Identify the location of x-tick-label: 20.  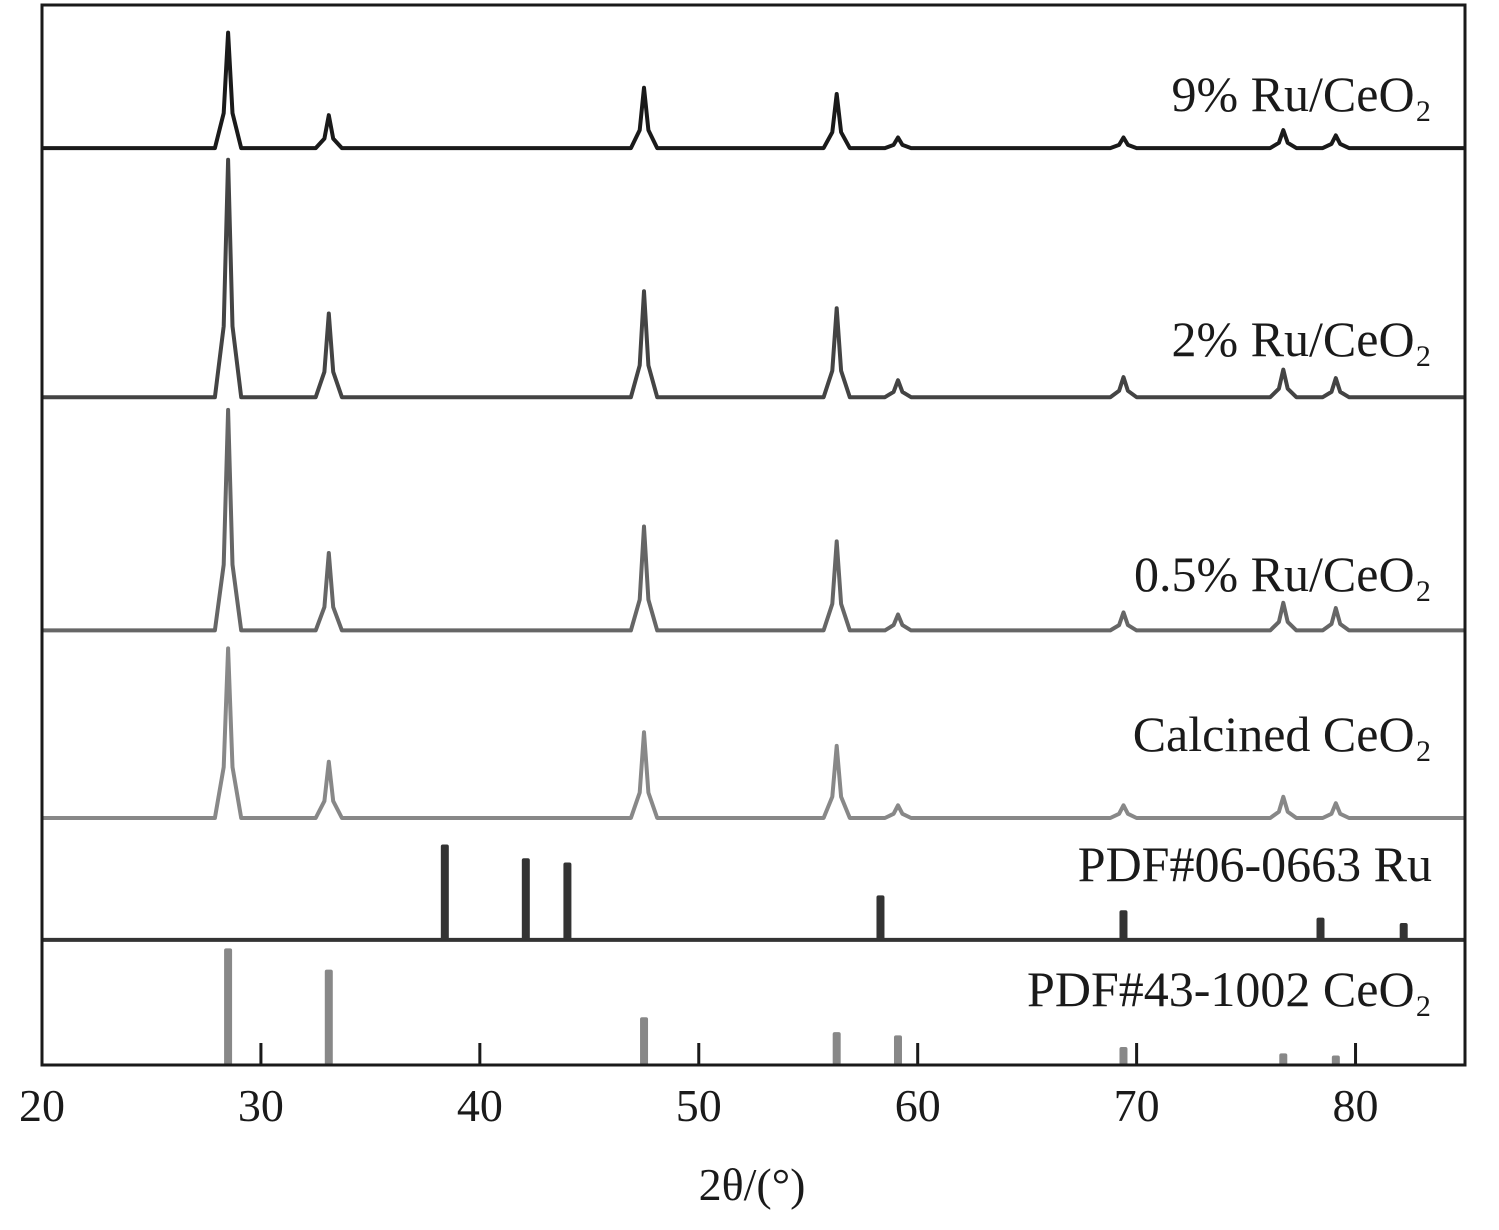
(42, 1105).